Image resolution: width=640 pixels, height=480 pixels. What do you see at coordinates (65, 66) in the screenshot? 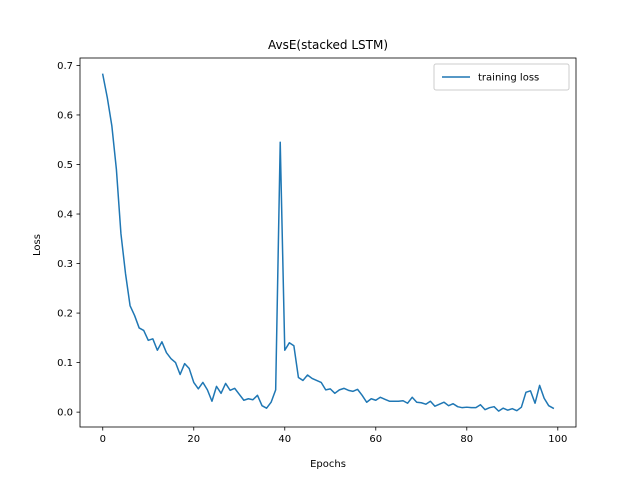
I see `y-tick-label: 0.7` at bounding box center [65, 66].